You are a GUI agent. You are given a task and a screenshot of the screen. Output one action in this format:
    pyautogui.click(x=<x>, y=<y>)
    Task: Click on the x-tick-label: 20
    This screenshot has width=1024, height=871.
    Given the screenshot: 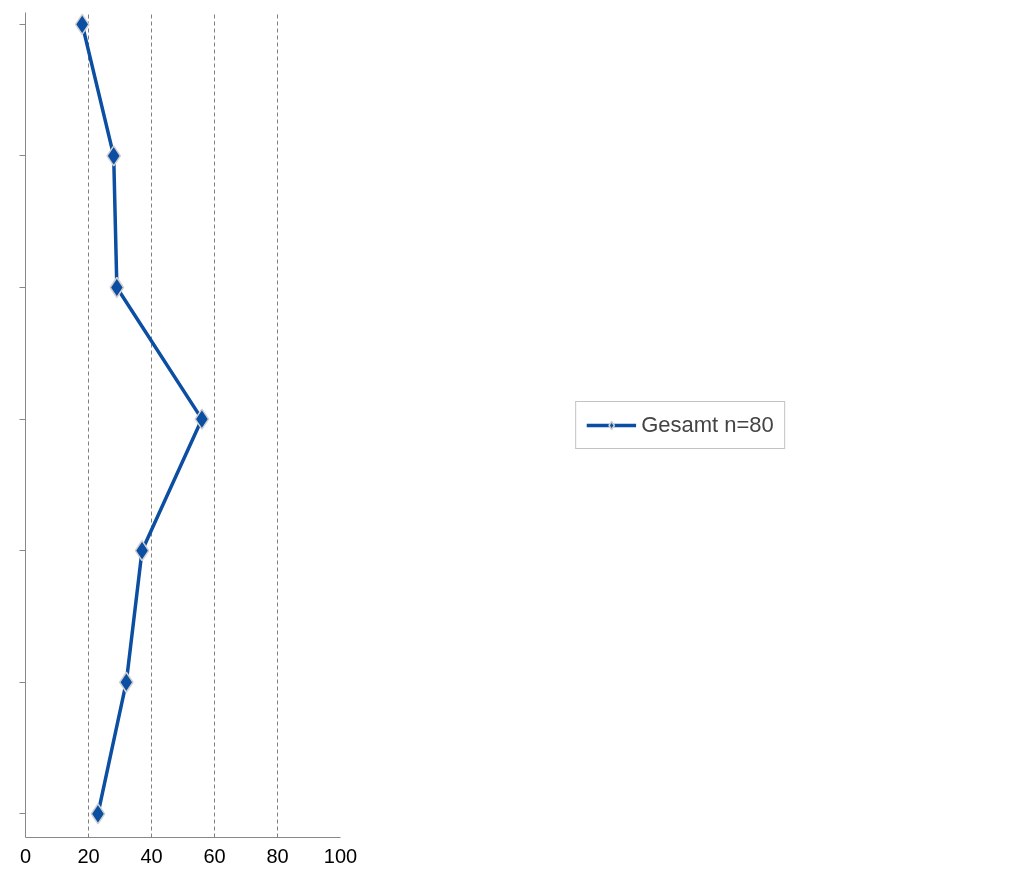 What is the action you would take?
    pyautogui.click(x=88, y=855)
    